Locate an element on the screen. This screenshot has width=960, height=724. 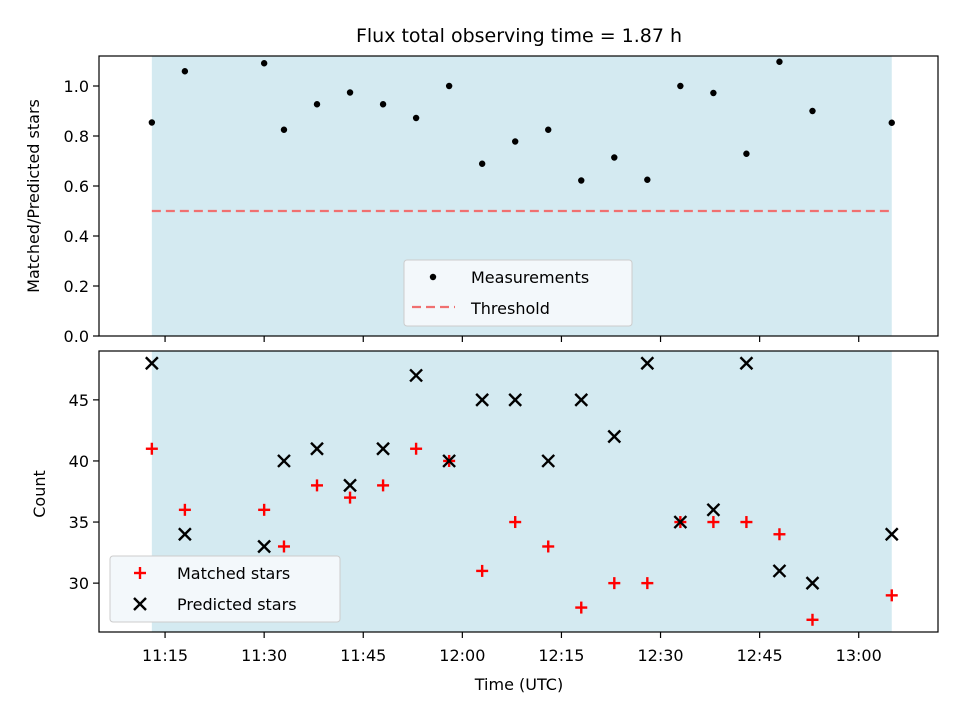
y-tick-label: 1.0 is located at coordinates (76, 86).